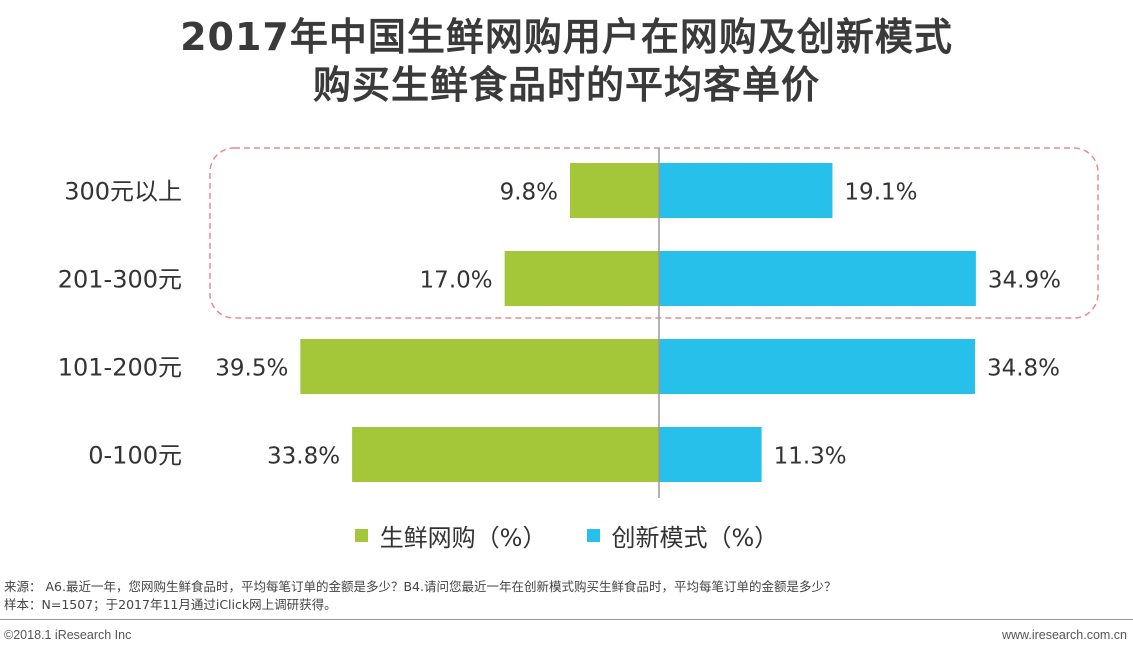  What do you see at coordinates (1024, 281) in the screenshot?
I see `value-label-innovative-row-2: 34.9%` at bounding box center [1024, 281].